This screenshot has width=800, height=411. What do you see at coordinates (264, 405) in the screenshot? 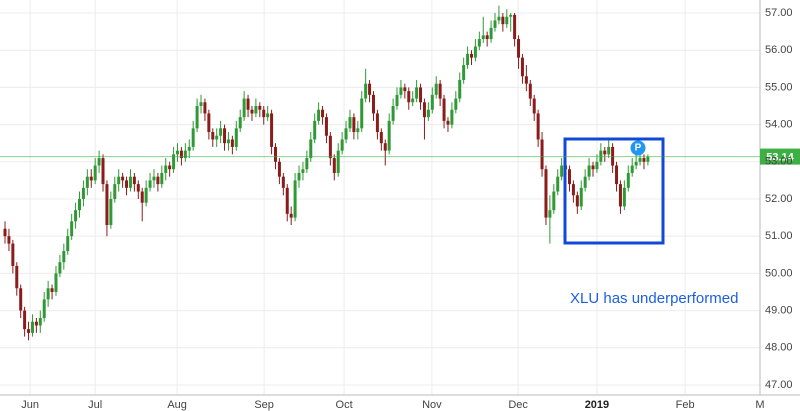
I see `x-tick-label: Sep` at bounding box center [264, 405].